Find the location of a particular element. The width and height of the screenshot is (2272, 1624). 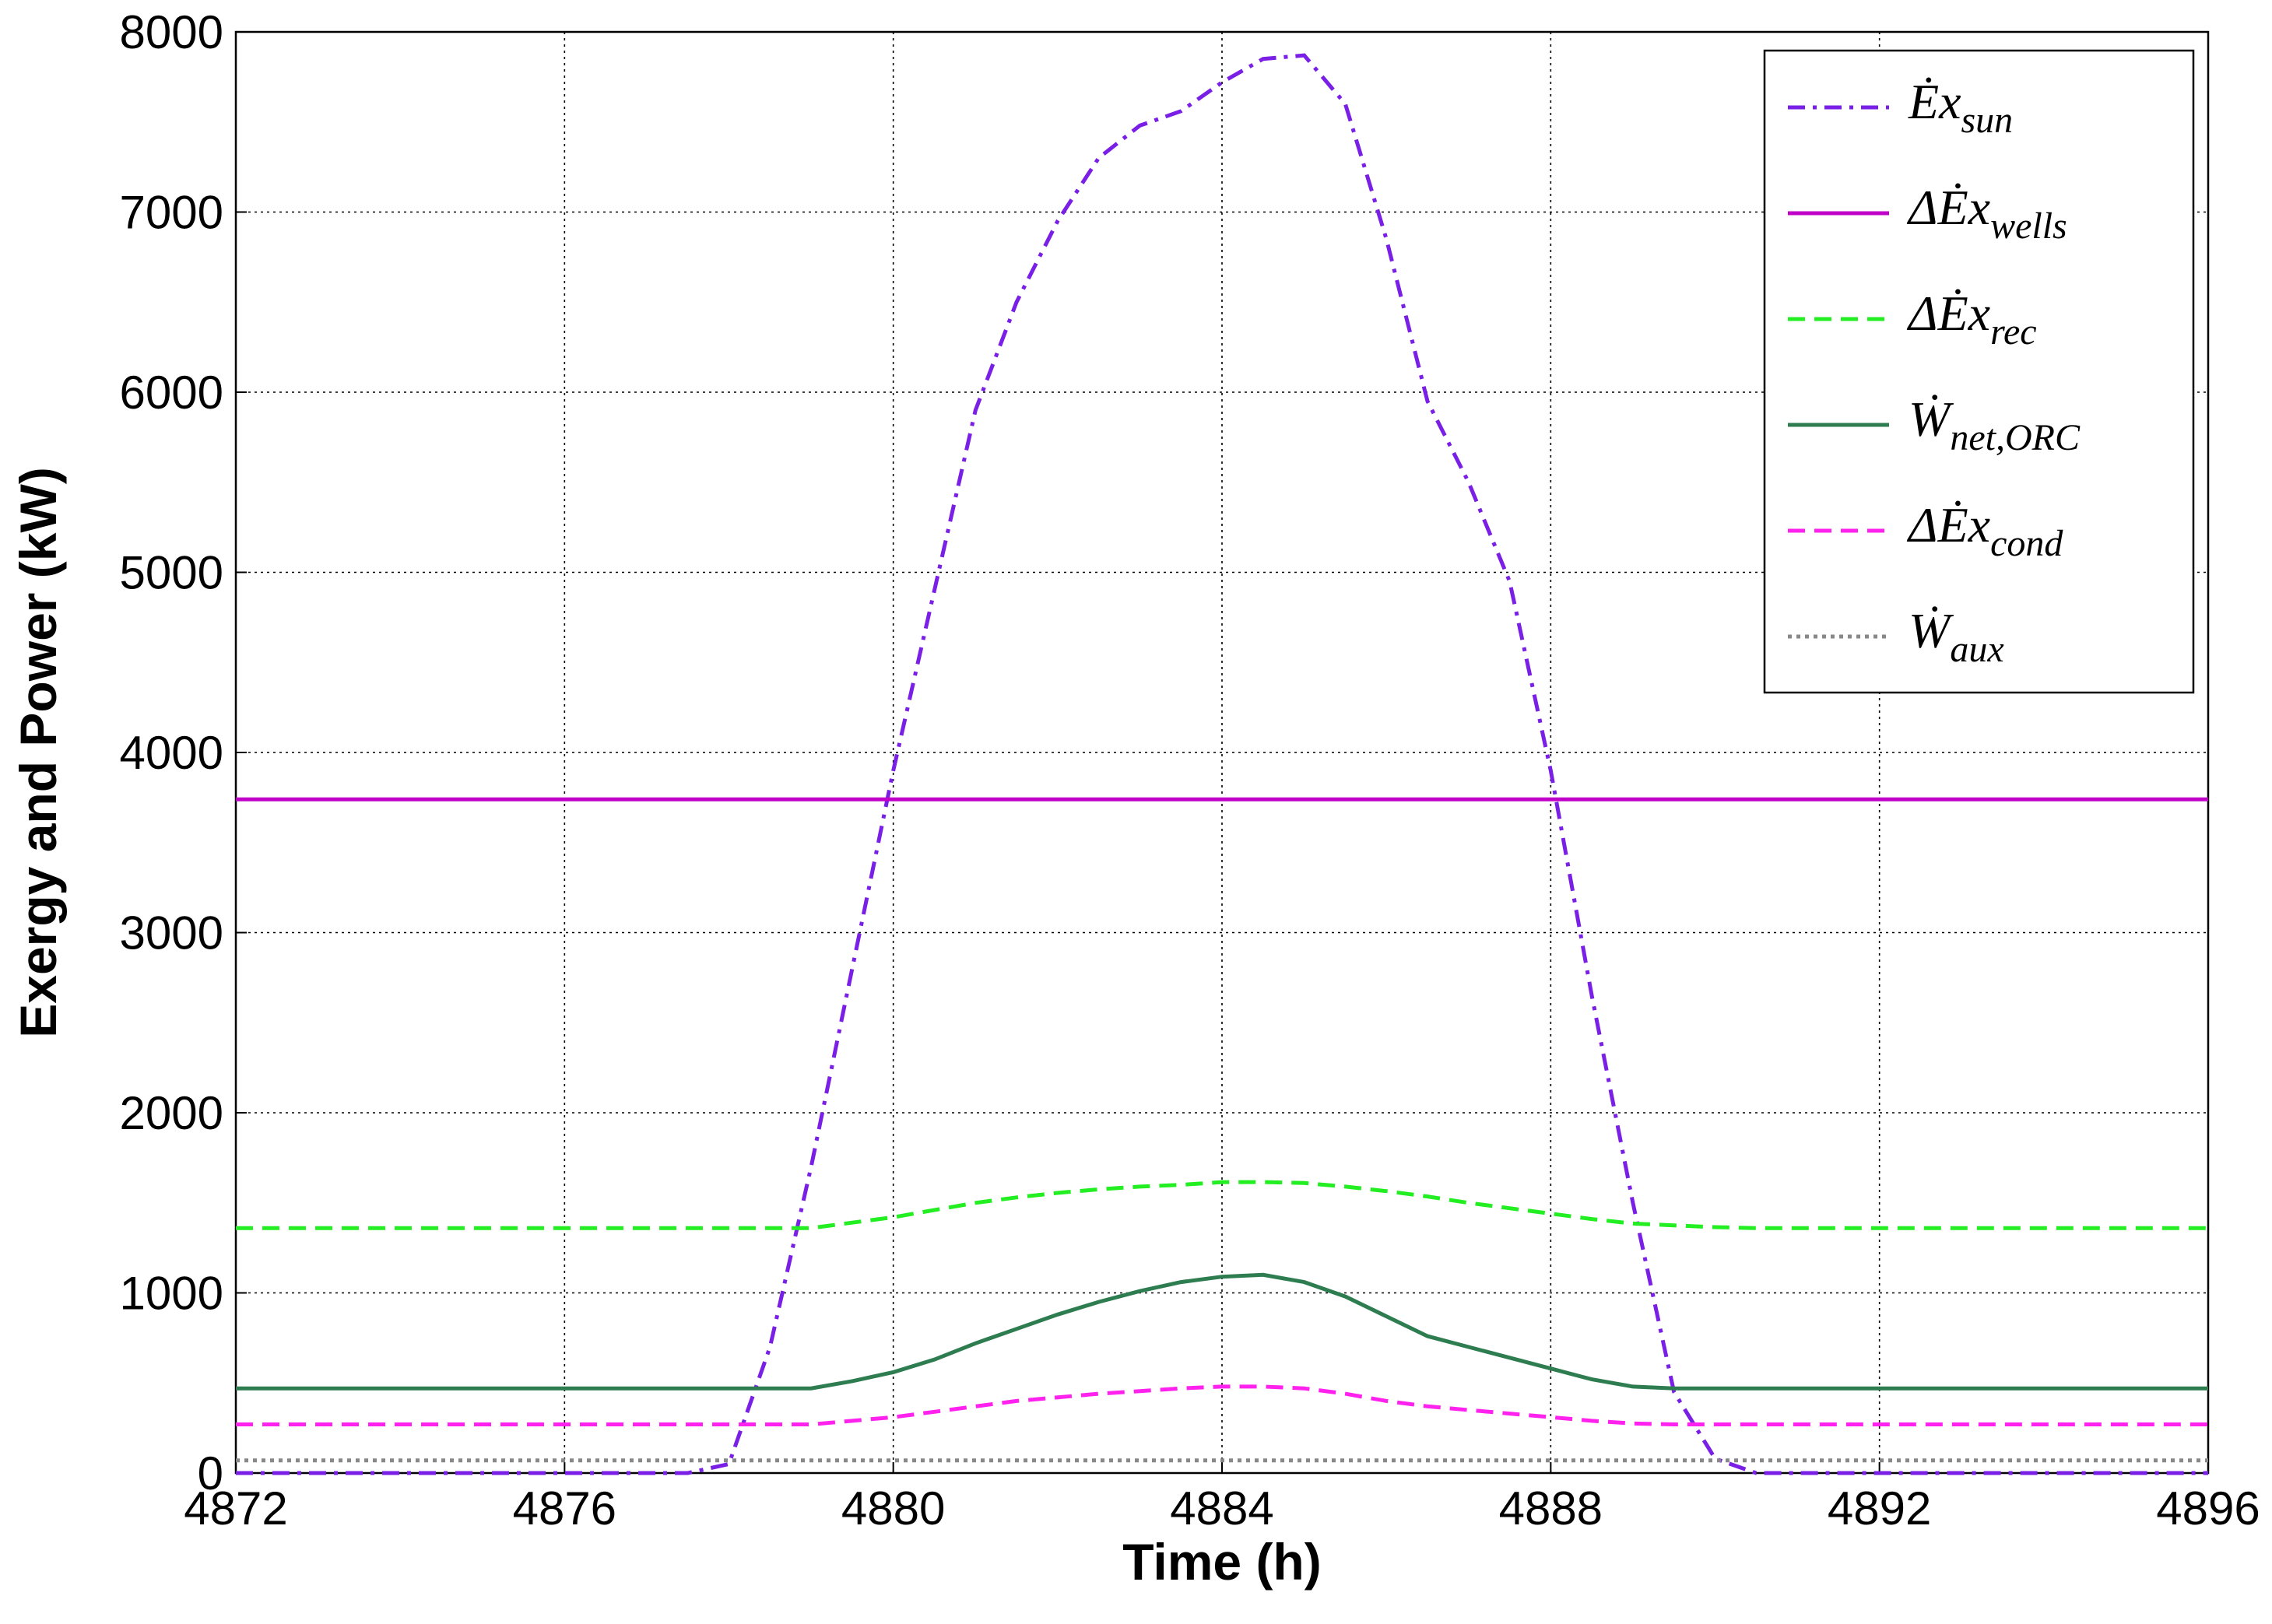

x-tick-label: 4876 is located at coordinates (564, 1509).